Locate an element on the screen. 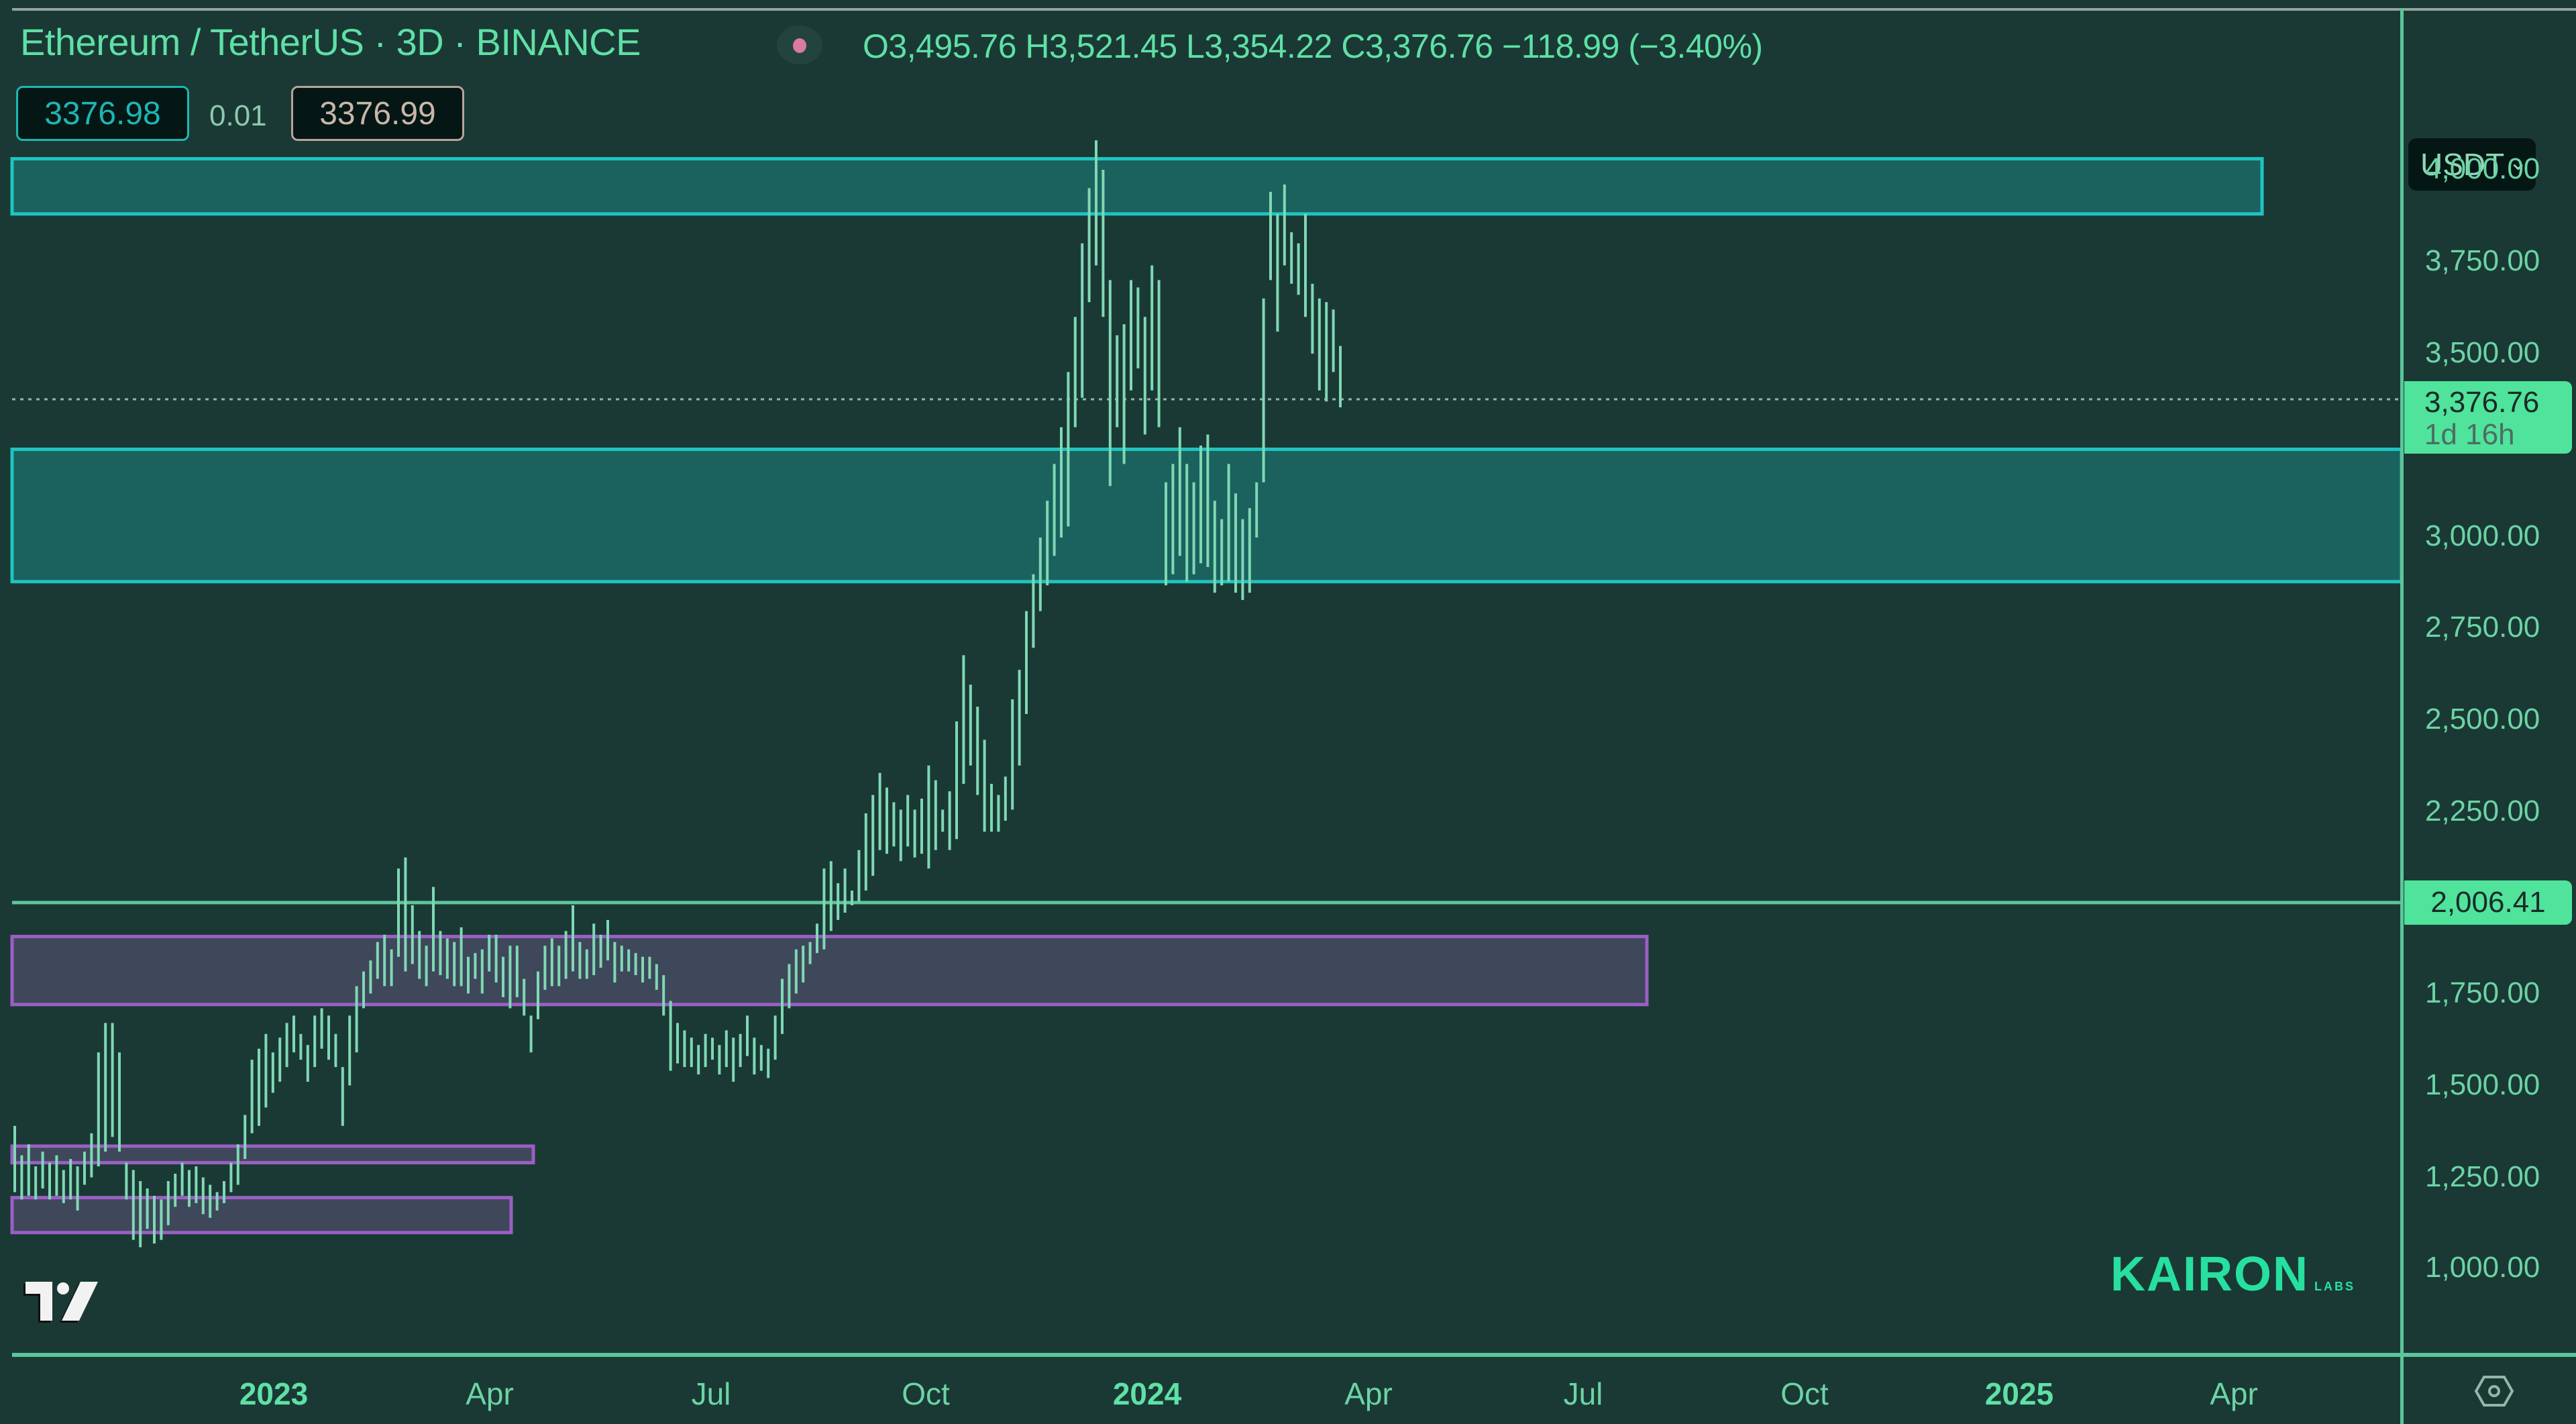  price-axis-label: 2,500.00 is located at coordinates (2482, 719).